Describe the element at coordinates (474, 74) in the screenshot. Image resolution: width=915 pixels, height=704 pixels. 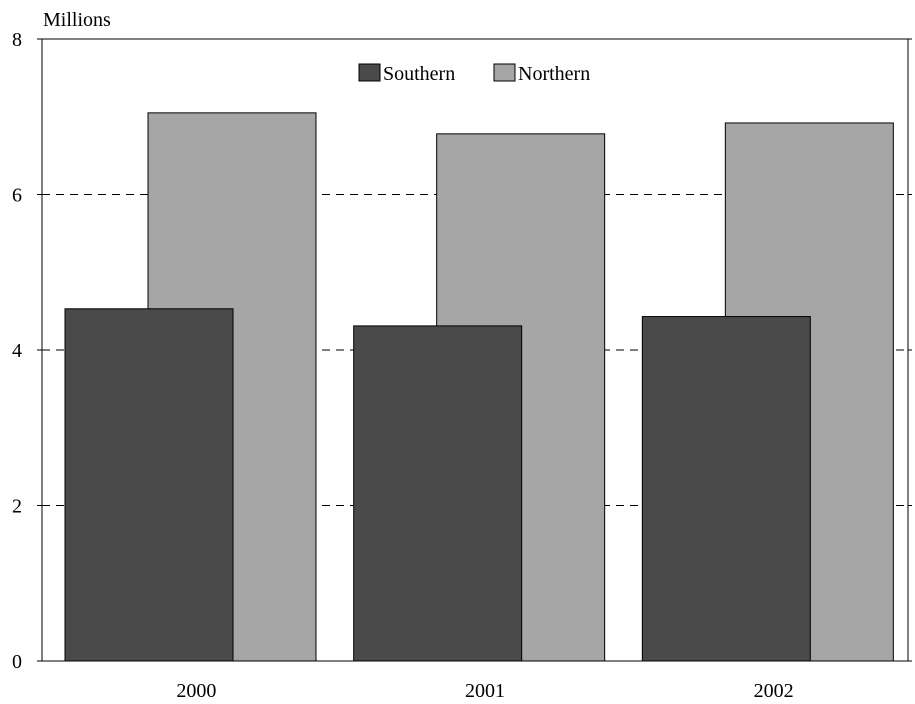
I see `legend: Southern Northern` at that location.